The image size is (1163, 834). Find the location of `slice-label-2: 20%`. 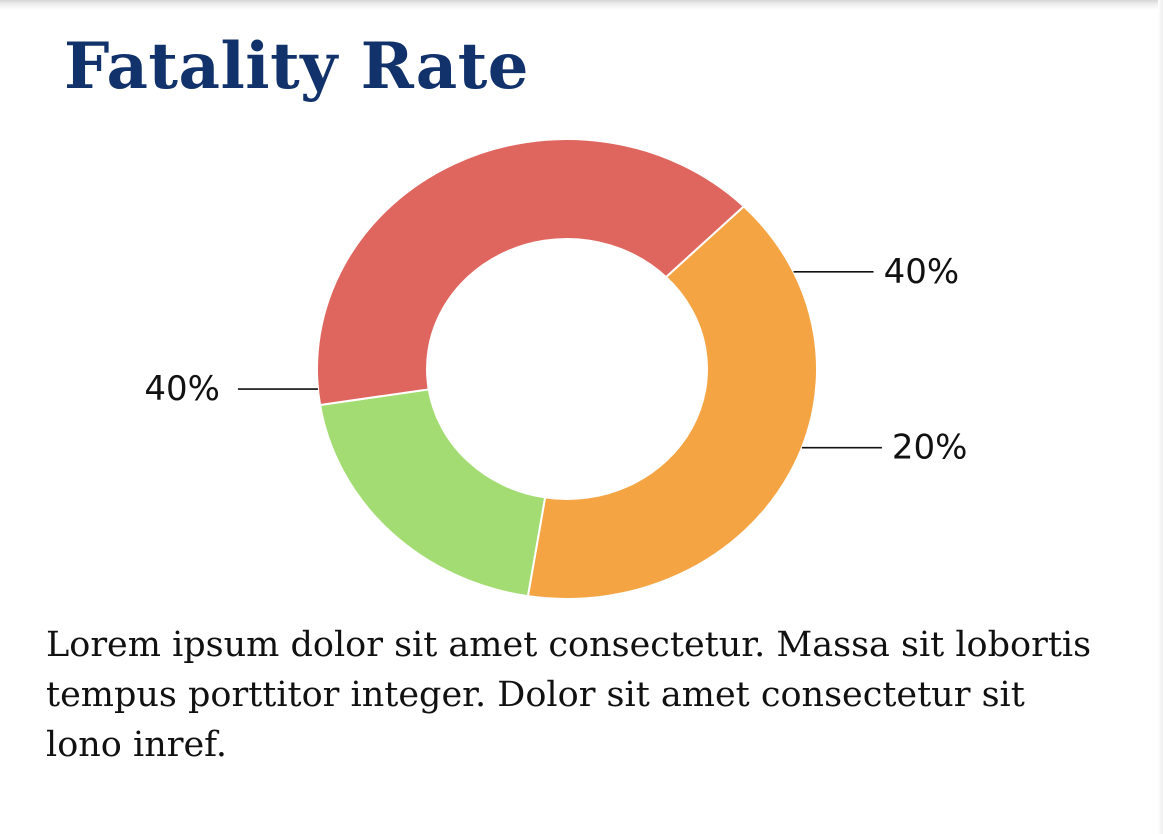

slice-label-2: 20% is located at coordinates (930, 448).